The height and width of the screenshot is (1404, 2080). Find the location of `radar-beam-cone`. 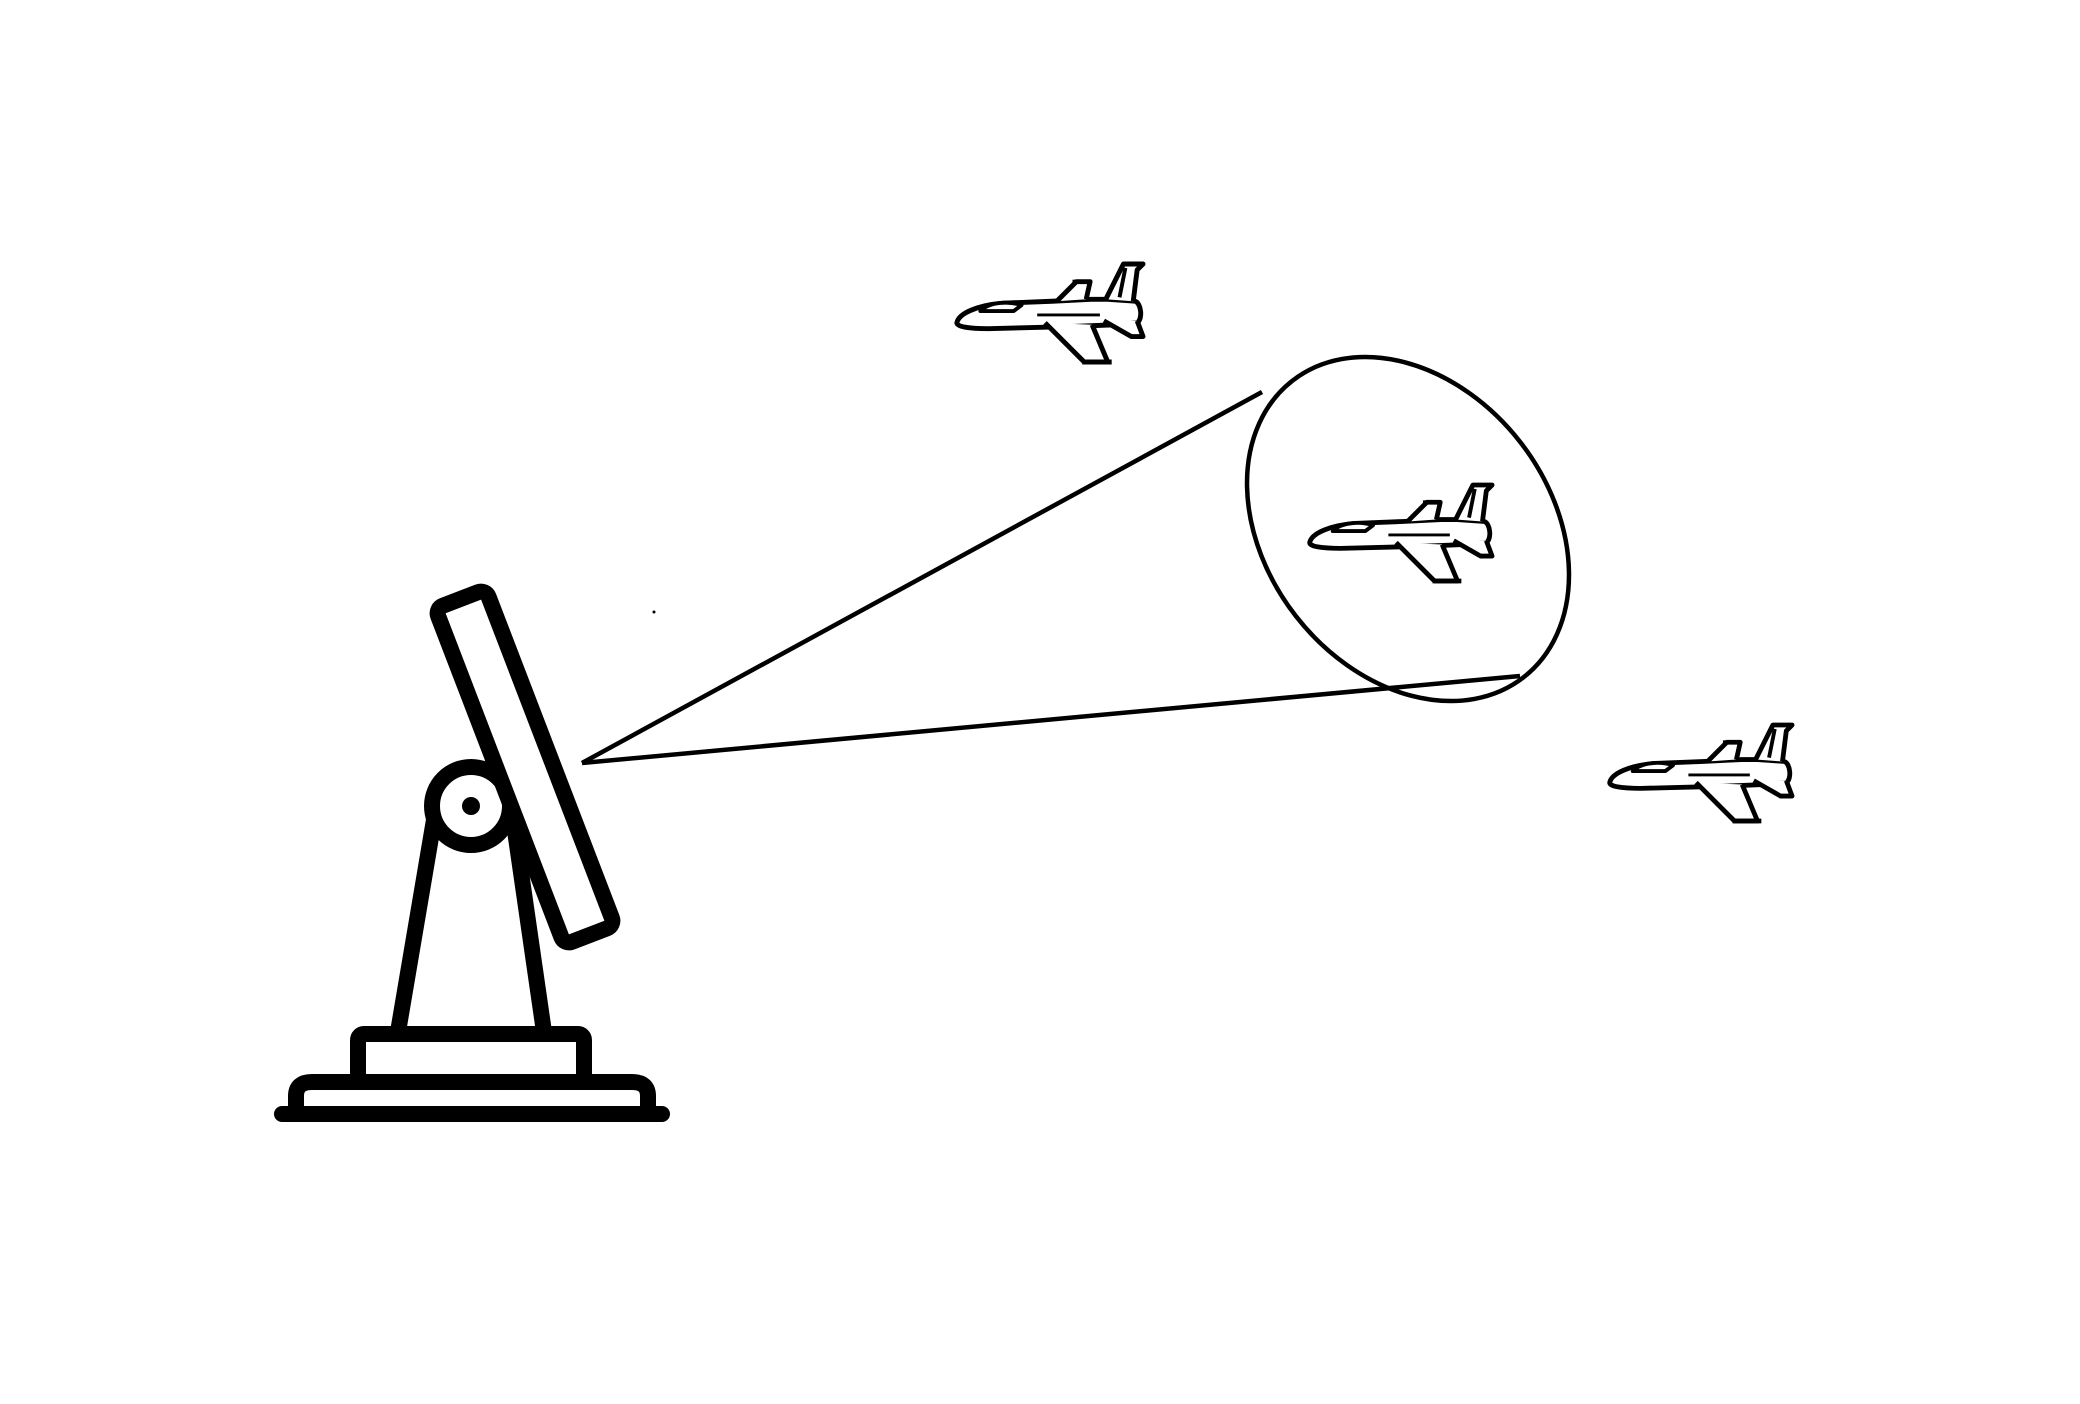

radar-beam-cone is located at coordinates (1076, 560).